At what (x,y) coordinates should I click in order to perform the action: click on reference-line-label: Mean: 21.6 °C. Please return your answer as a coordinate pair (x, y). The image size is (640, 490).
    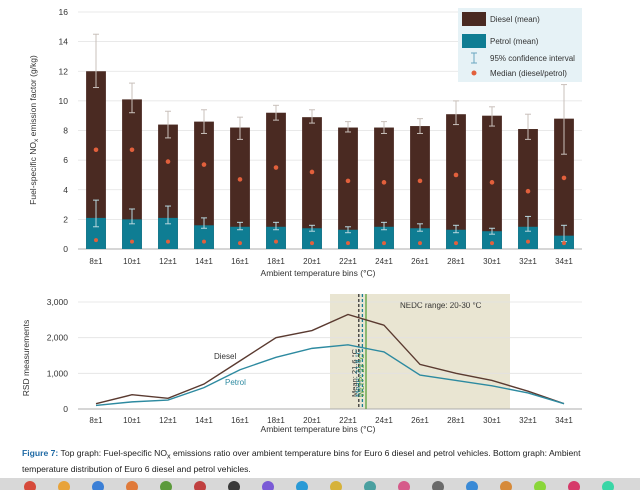
    Looking at the image, I should click on (354, 372).